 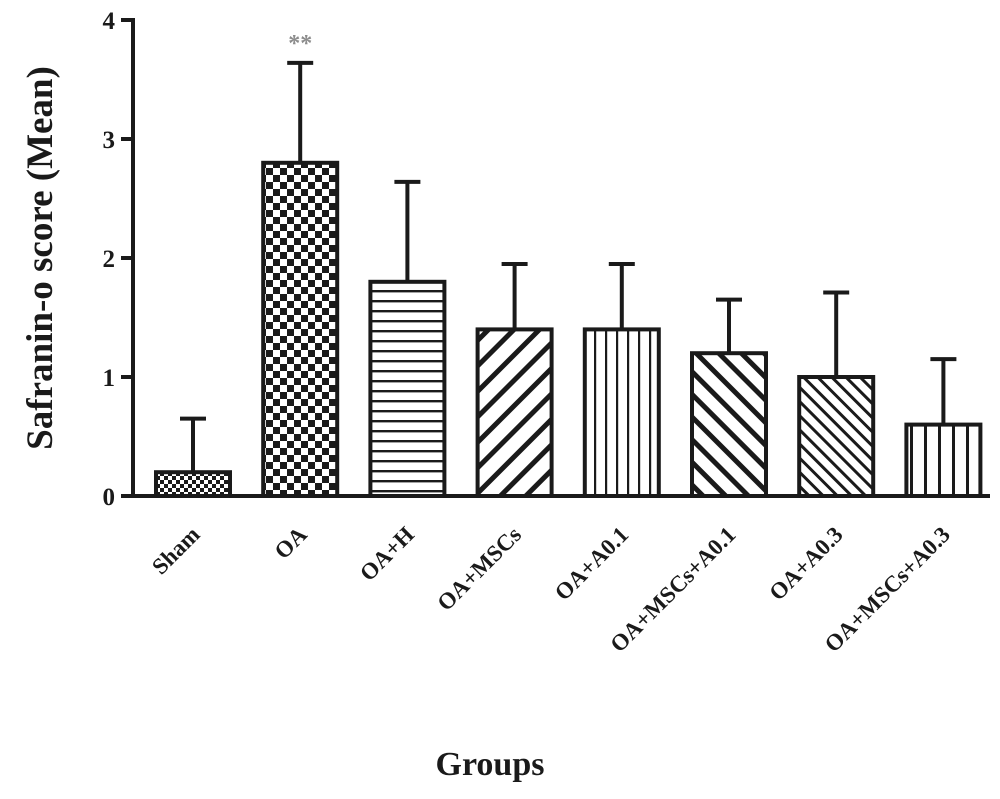 I want to click on y-ticks: 0 1 2 3 4, so click(x=118, y=259).